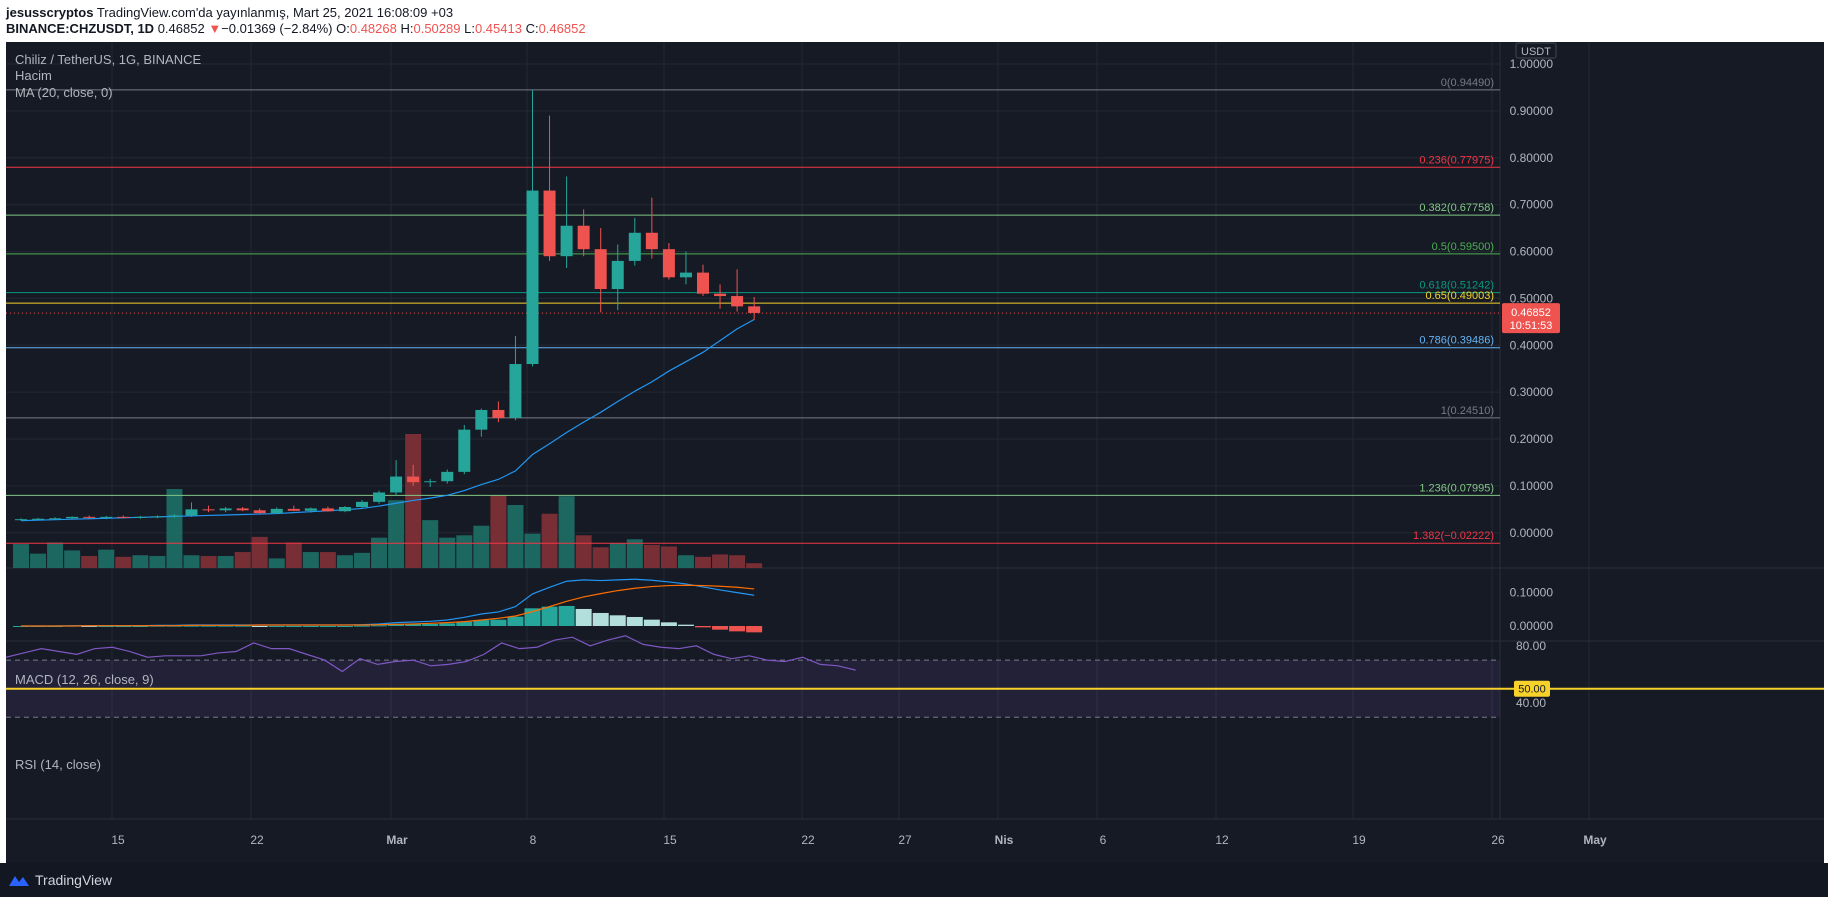  I want to click on tradingview-logo: TradingView, so click(60, 880).